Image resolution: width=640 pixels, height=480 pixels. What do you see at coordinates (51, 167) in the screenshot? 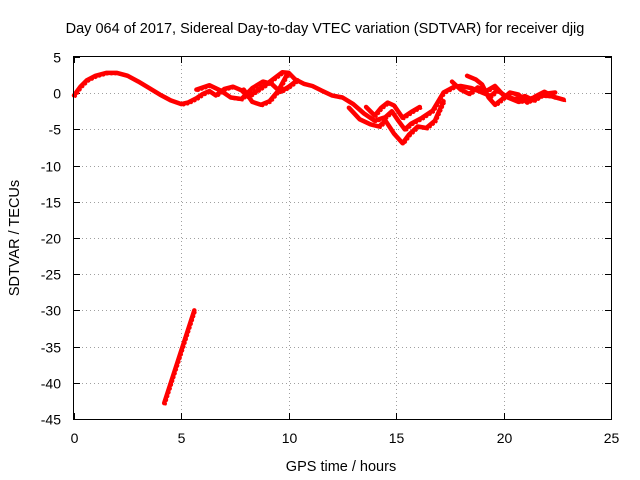
I see `y-tick-label: -10` at bounding box center [51, 167].